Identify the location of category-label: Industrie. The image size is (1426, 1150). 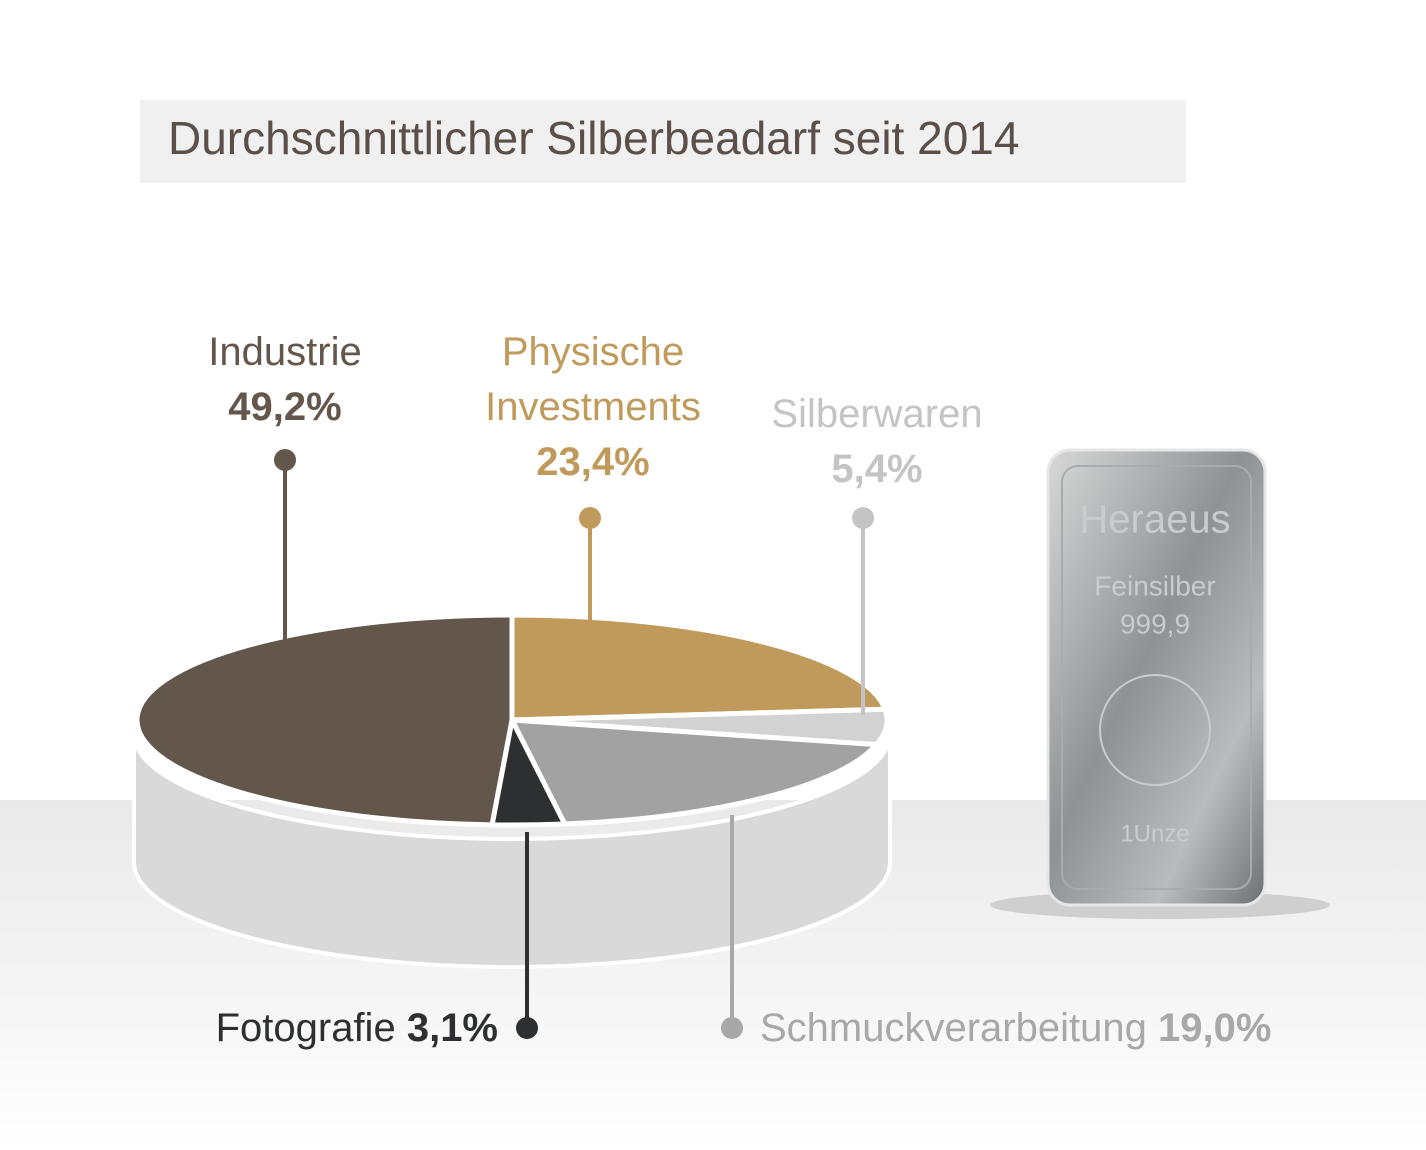
(285, 352).